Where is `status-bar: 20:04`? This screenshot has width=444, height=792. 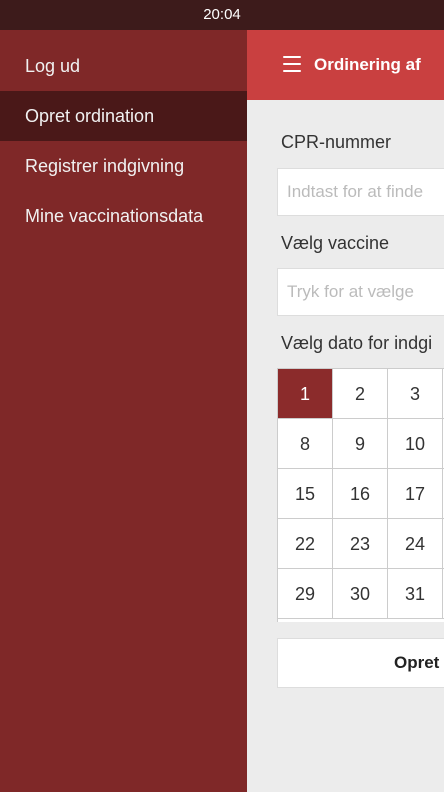
status-bar: 20:04 is located at coordinates (222, 15).